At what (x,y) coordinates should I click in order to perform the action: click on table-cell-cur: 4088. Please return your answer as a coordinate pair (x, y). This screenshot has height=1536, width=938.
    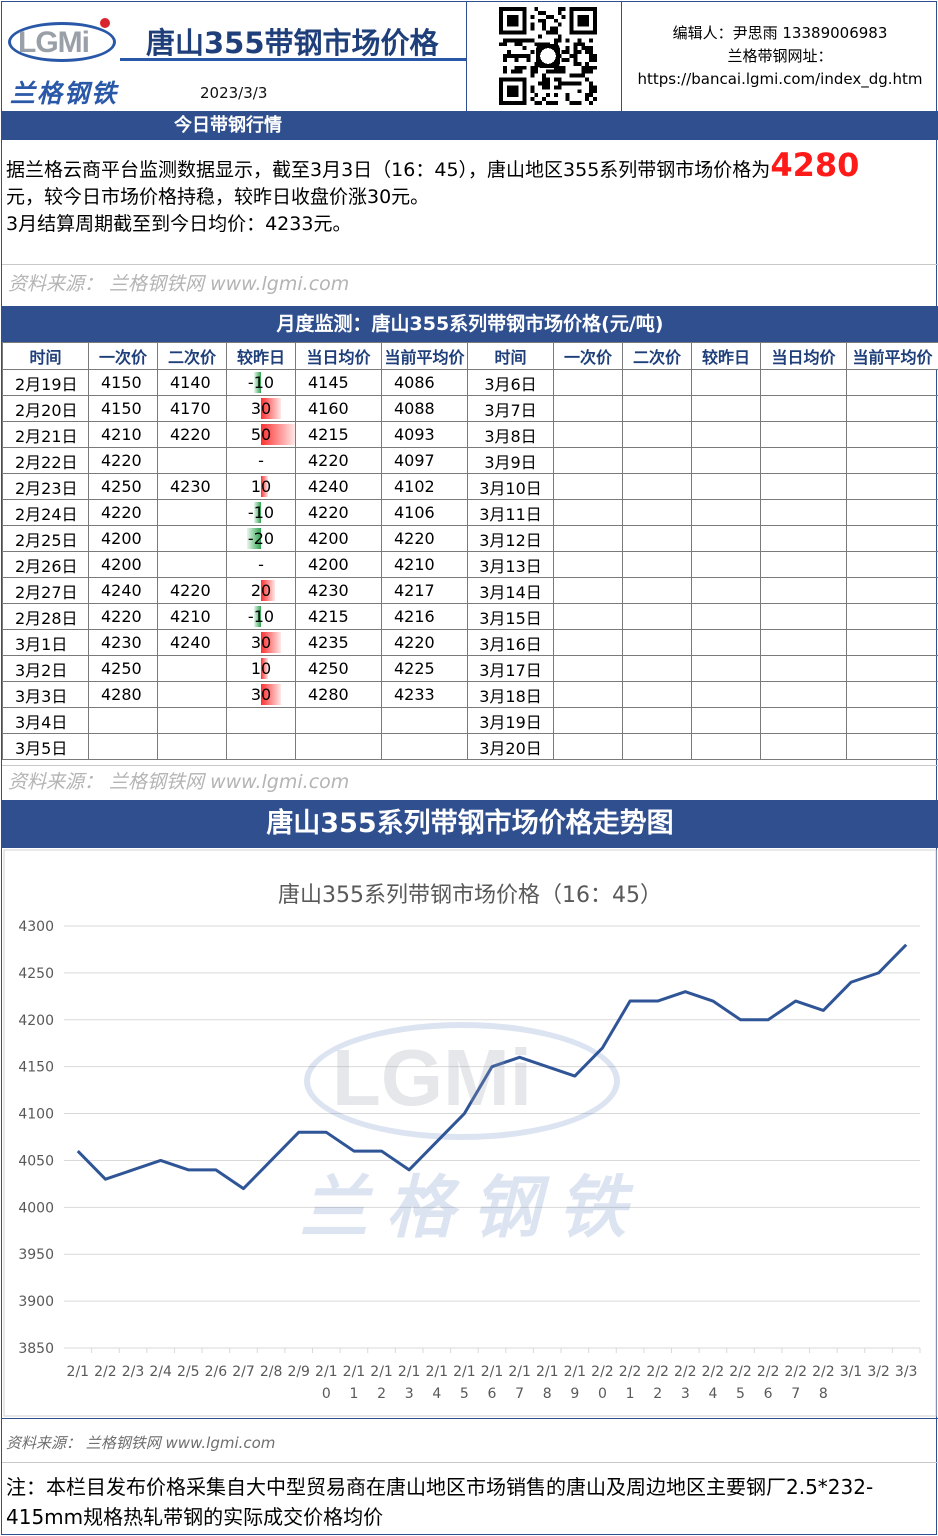
    Looking at the image, I should click on (424, 408).